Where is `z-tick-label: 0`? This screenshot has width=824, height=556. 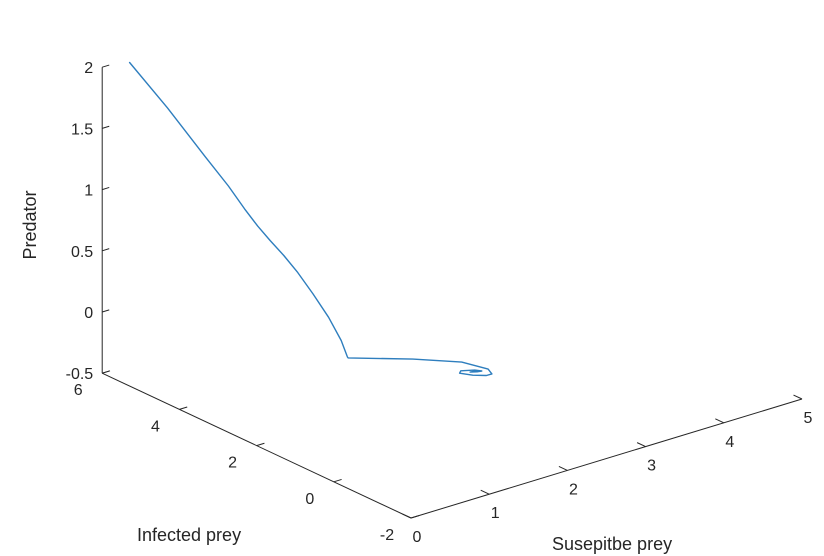 z-tick-label: 0 is located at coordinates (88, 313).